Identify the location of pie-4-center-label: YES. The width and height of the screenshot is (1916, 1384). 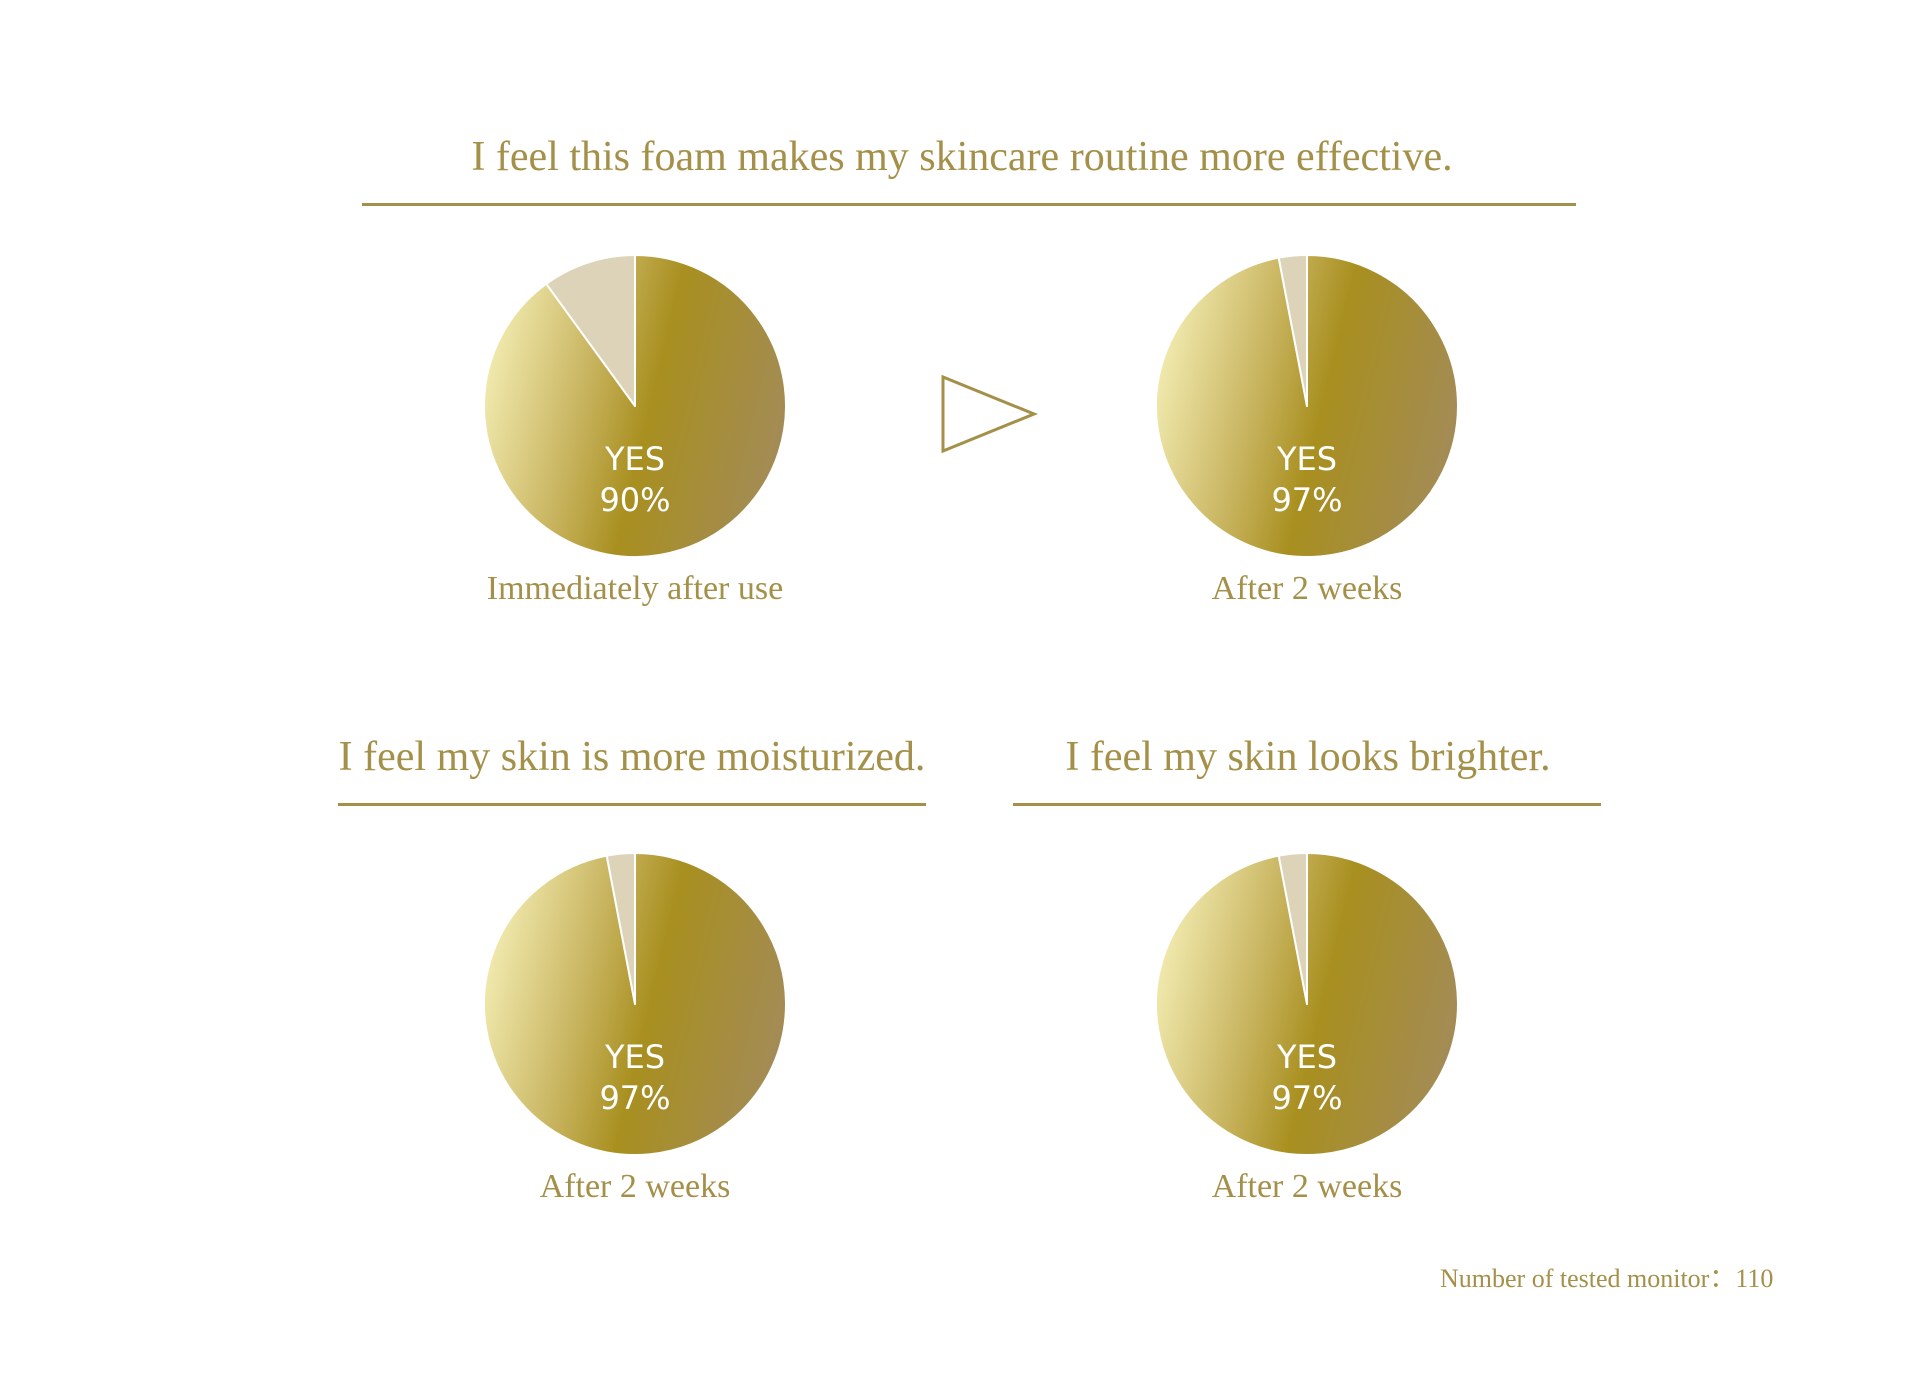
(1306, 1057).